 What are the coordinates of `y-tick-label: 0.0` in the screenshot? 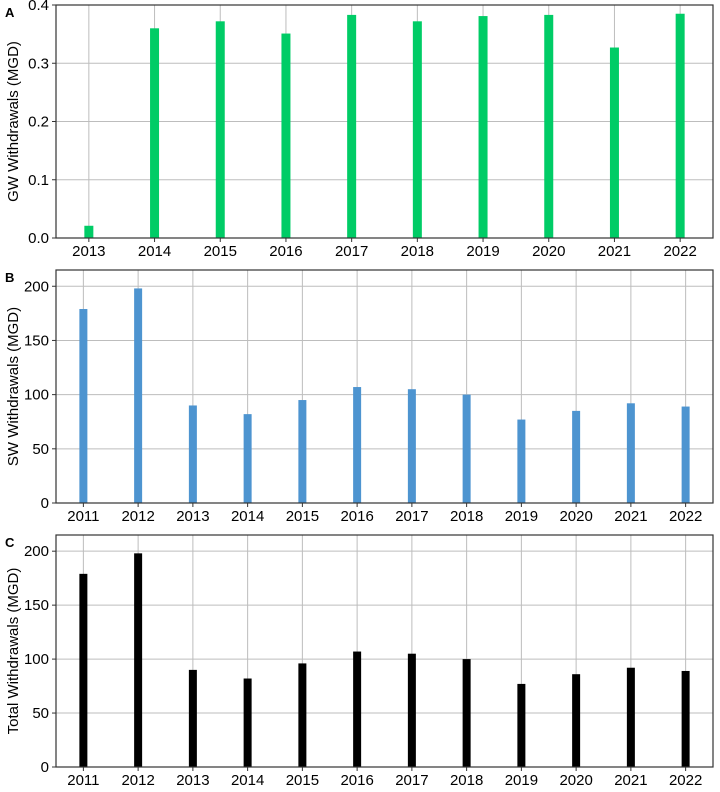 It's located at (38, 238).